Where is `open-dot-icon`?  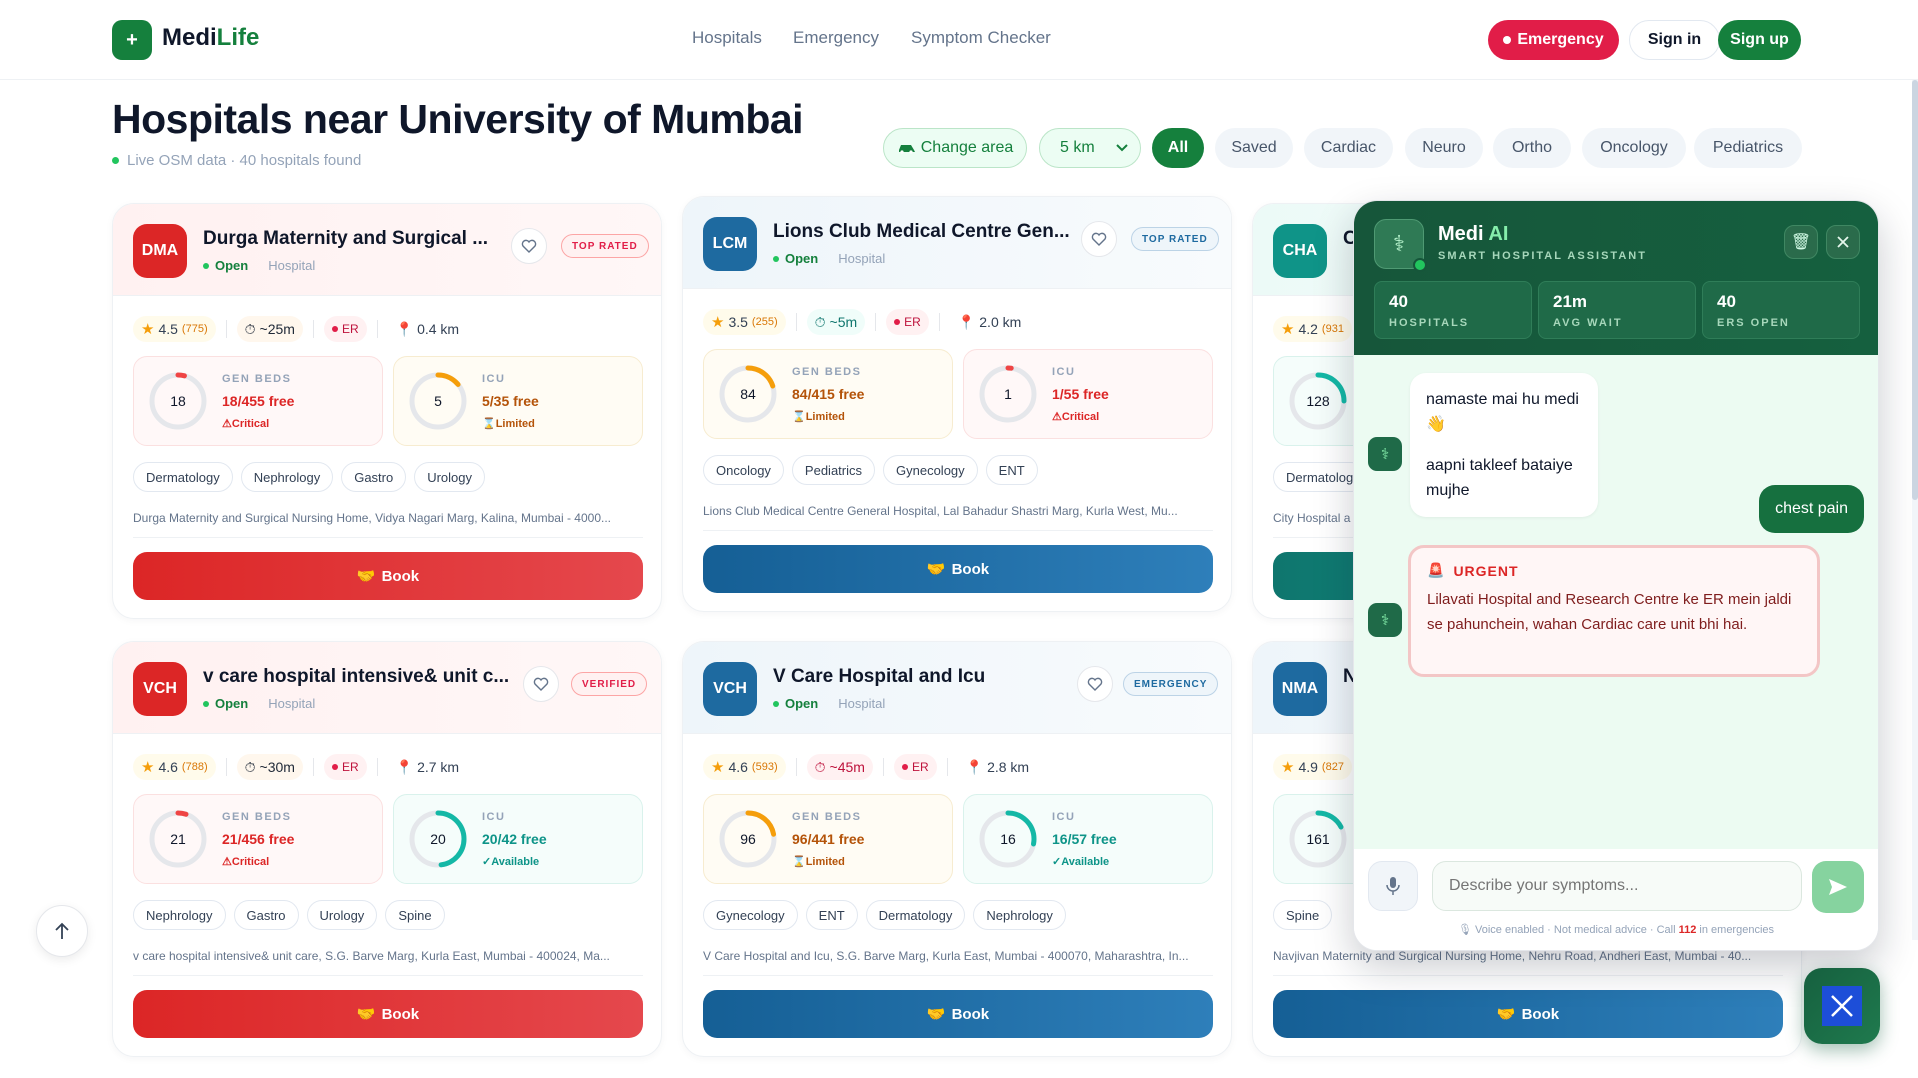 open-dot-icon is located at coordinates (776, 703).